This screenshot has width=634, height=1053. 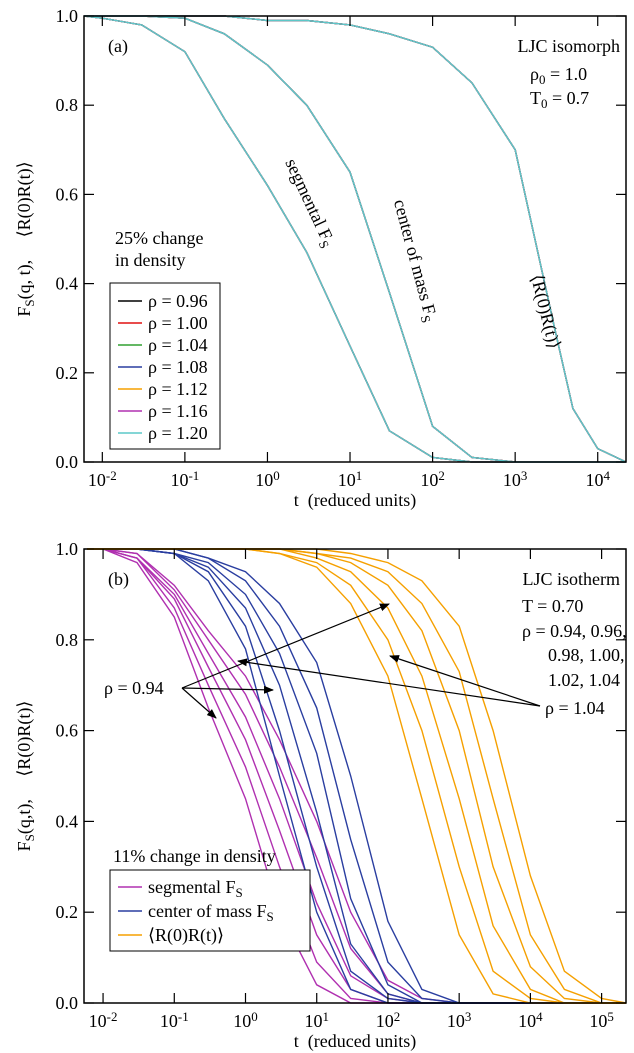 What do you see at coordinates (574, 631) in the screenshot?
I see `annotation: ρ = 0.94, 0.96,` at bounding box center [574, 631].